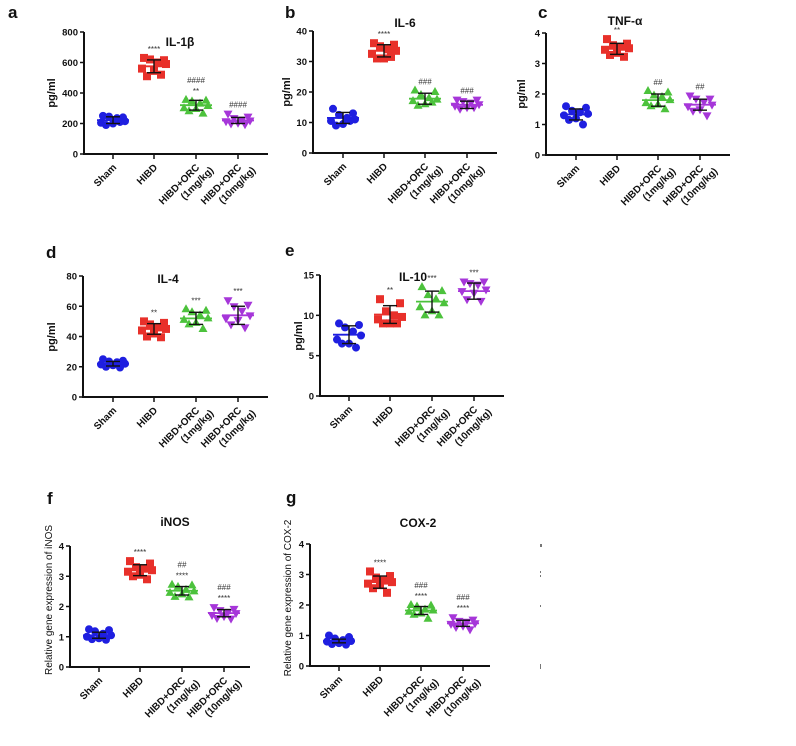  I want to click on series-hibd-orc-10mg-kg: **** ###, so click(463, 614).